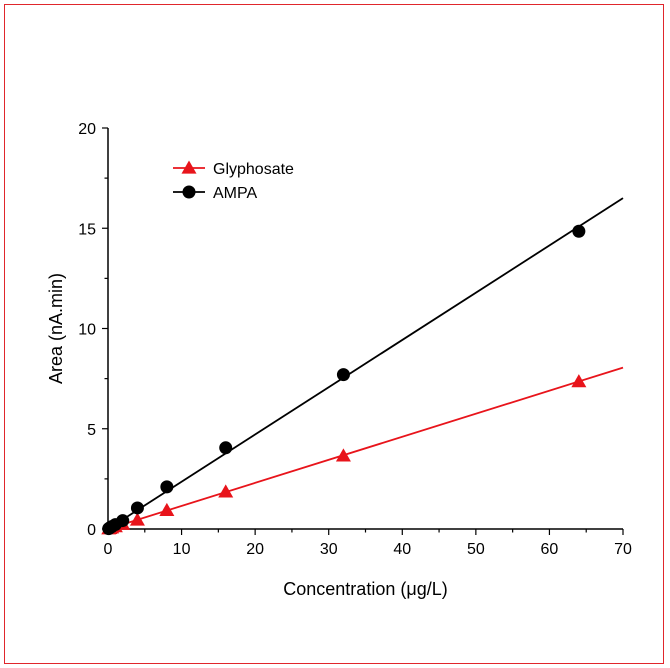 The width and height of the screenshot is (670, 668). What do you see at coordinates (329, 549) in the screenshot?
I see `x-tick-label: 30` at bounding box center [329, 549].